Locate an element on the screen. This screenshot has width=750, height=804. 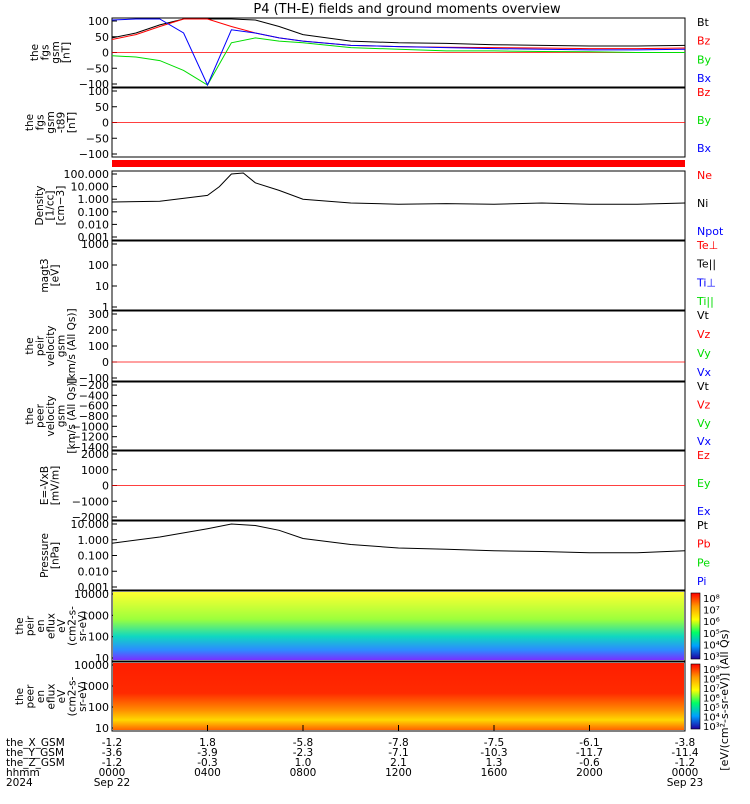
legend-Vx: Vx is located at coordinates (704, 372).